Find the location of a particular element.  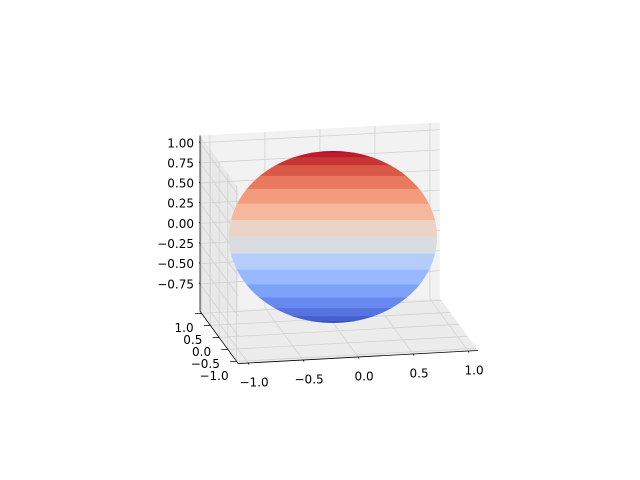

x-axis-line is located at coordinates (358, 357).